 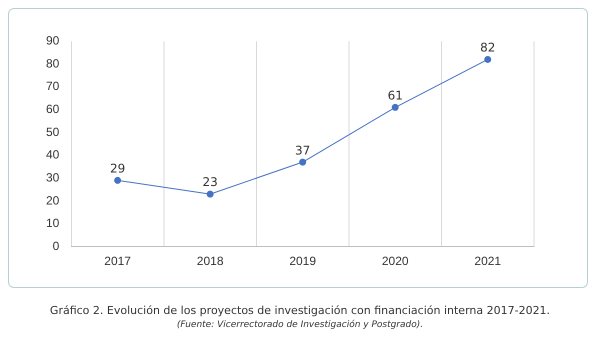 I want to click on x-tick-label: 2021, so click(x=488, y=261).